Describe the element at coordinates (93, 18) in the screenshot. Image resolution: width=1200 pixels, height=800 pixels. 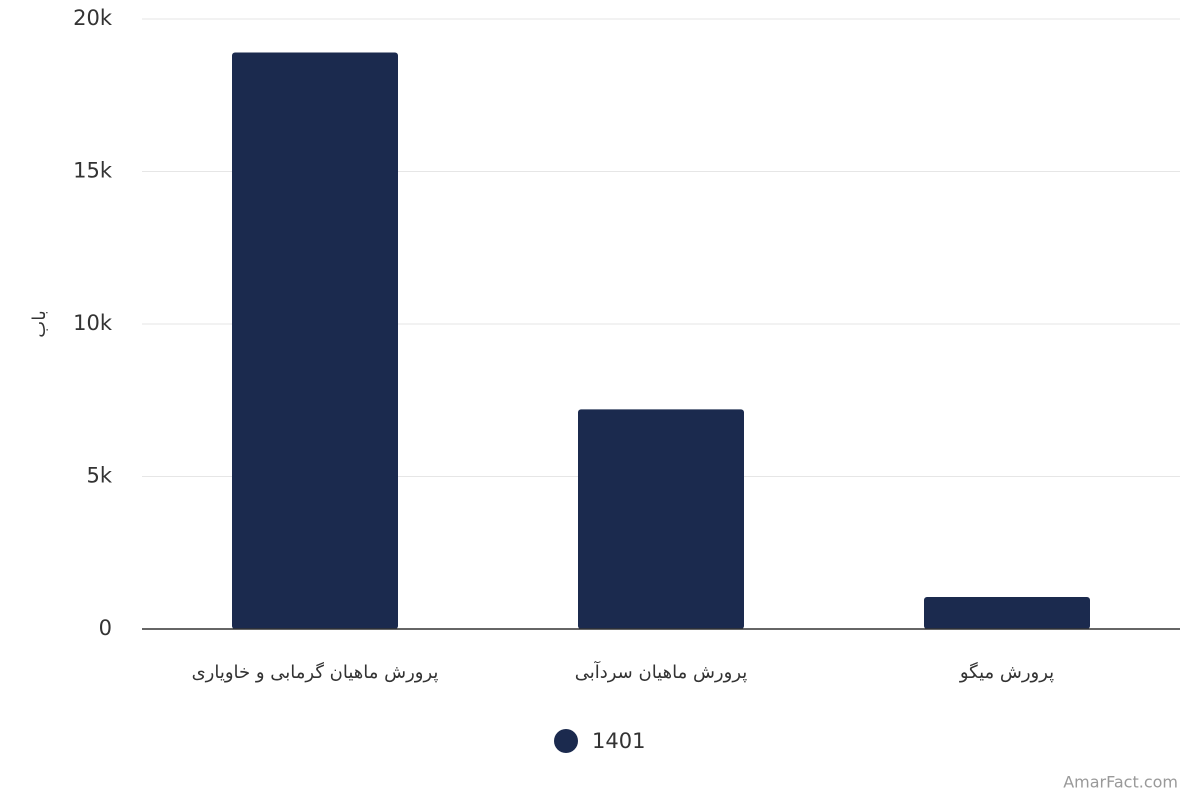
I see `y-tick-label: 20k` at that location.